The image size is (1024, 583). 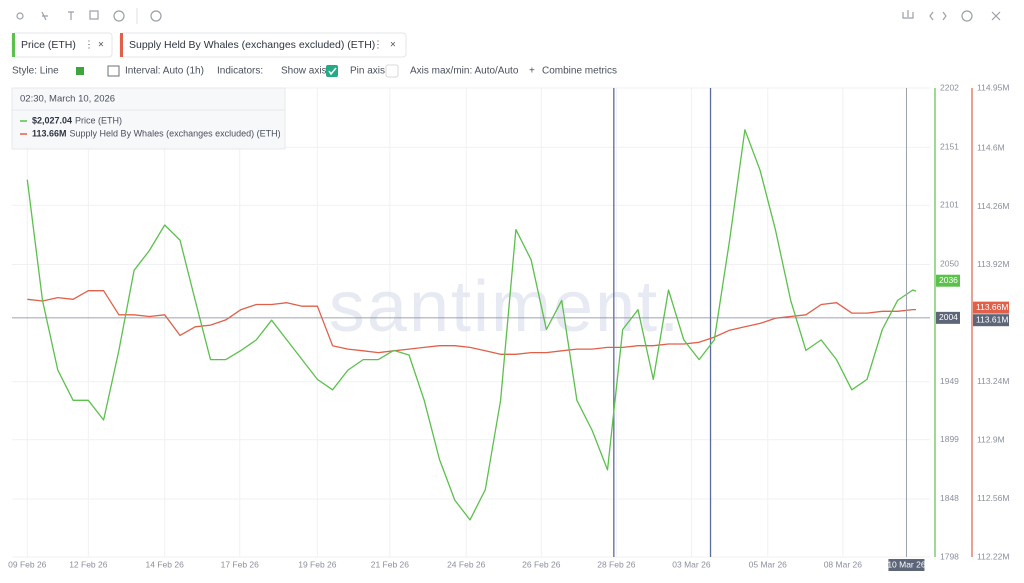 I want to click on y-tick-label: 2202, so click(x=949, y=87).